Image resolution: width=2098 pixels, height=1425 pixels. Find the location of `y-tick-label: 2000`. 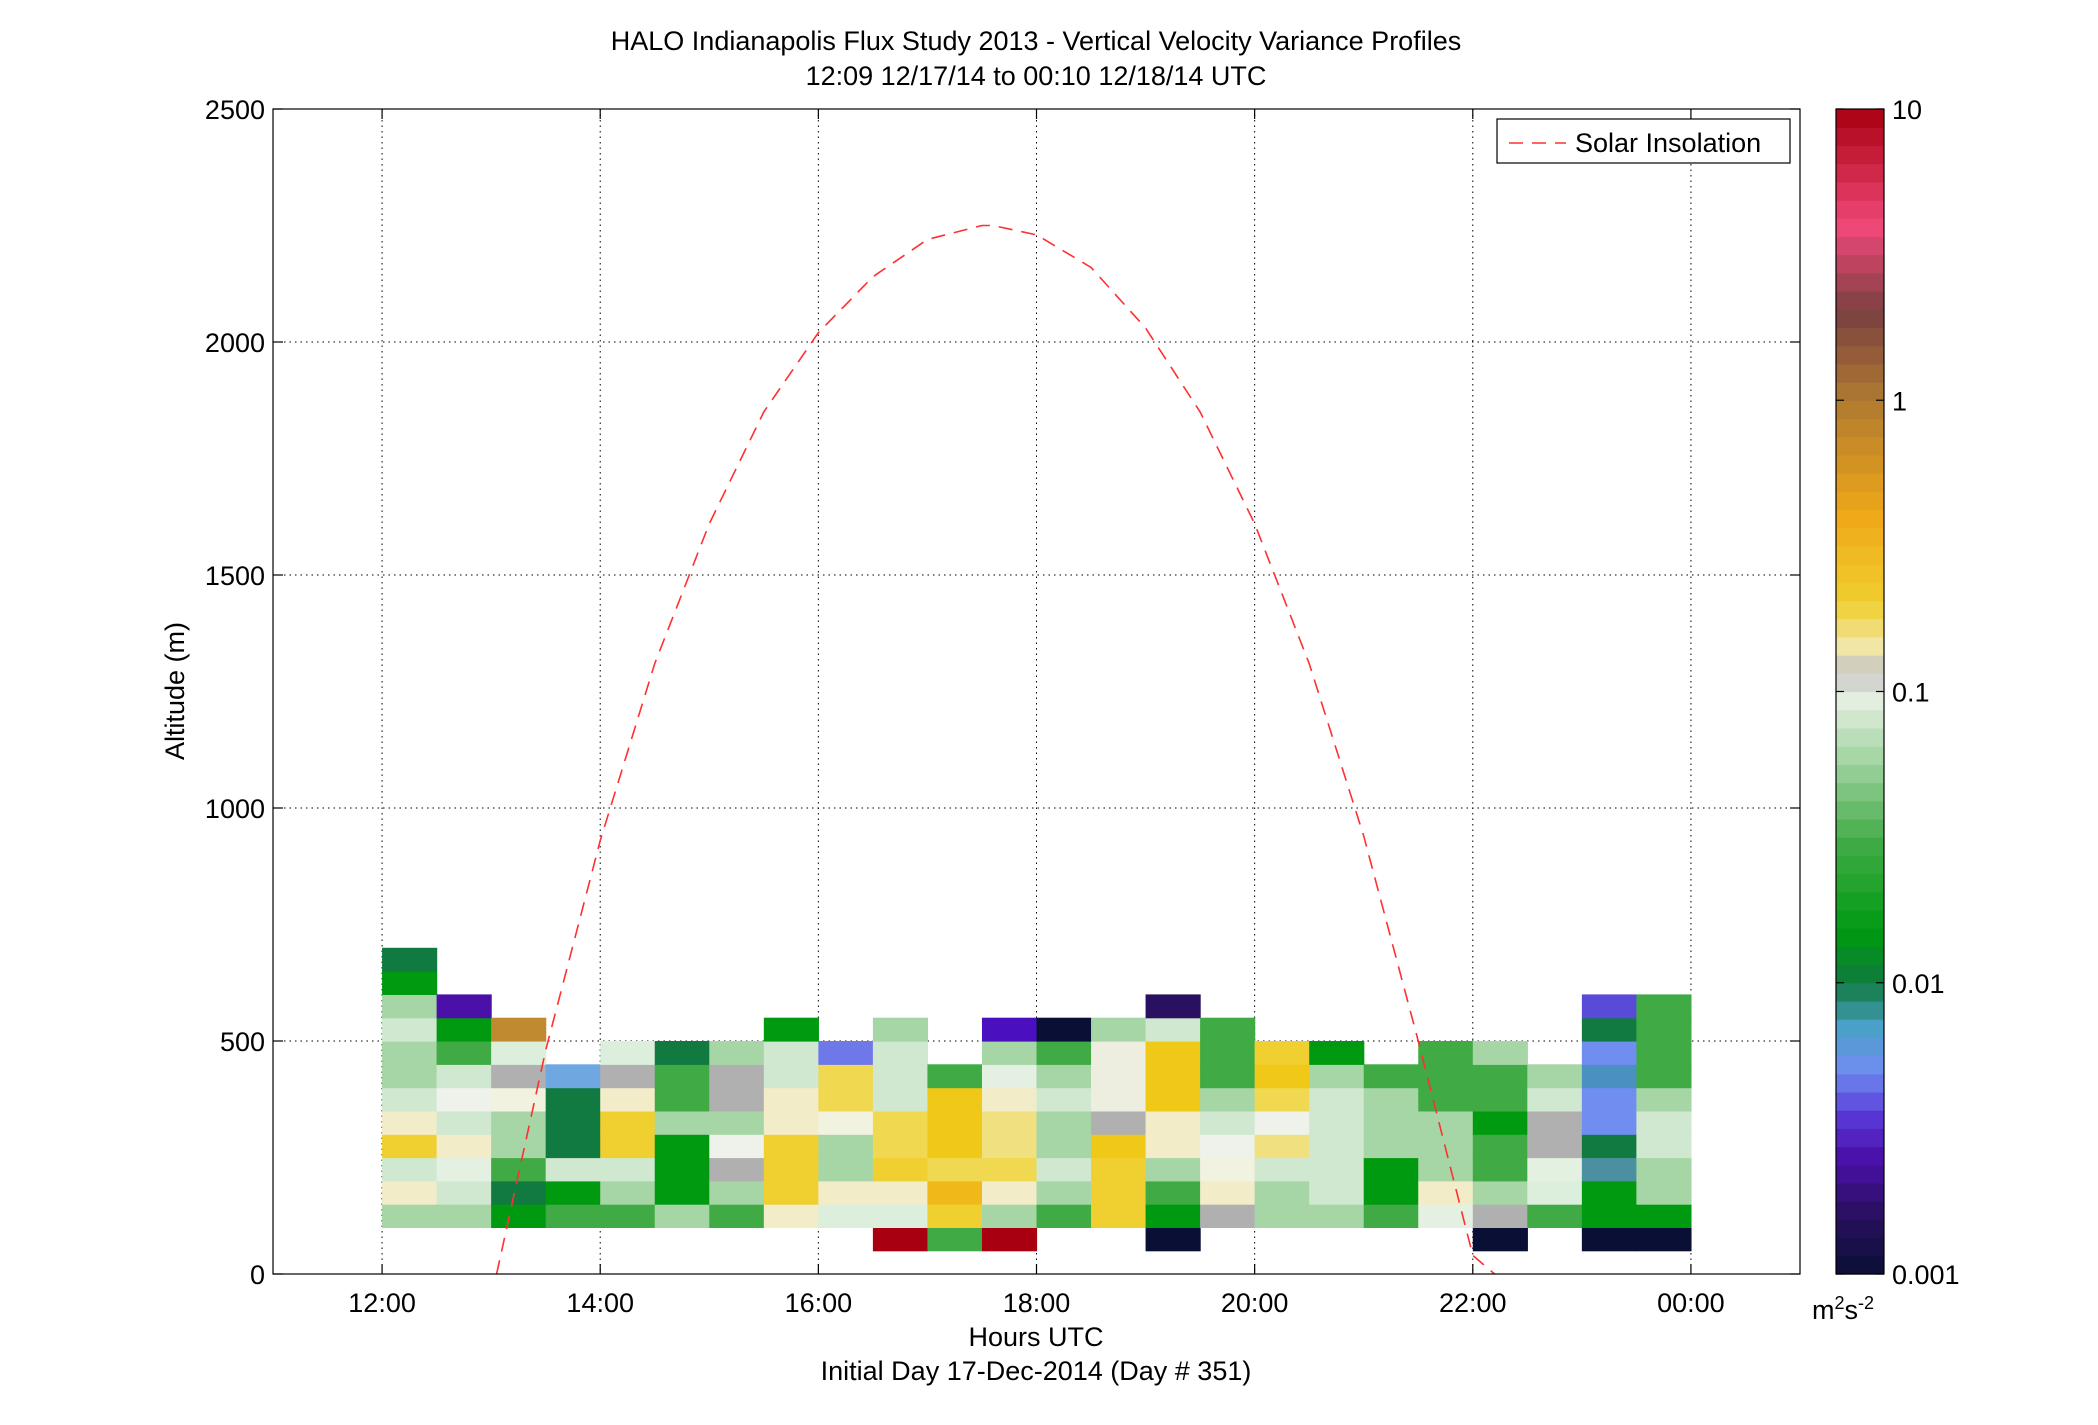

y-tick-label: 2000 is located at coordinates (235, 343).